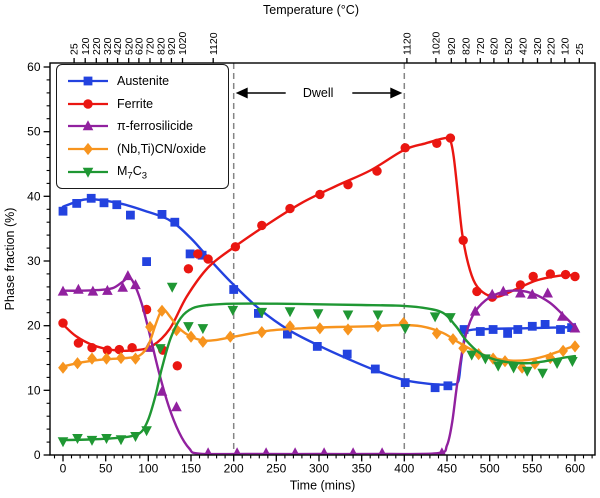 The height and width of the screenshot is (498, 600). Describe the element at coordinates (404, 469) in the screenshot. I see `x-tick-label: 400` at that location.